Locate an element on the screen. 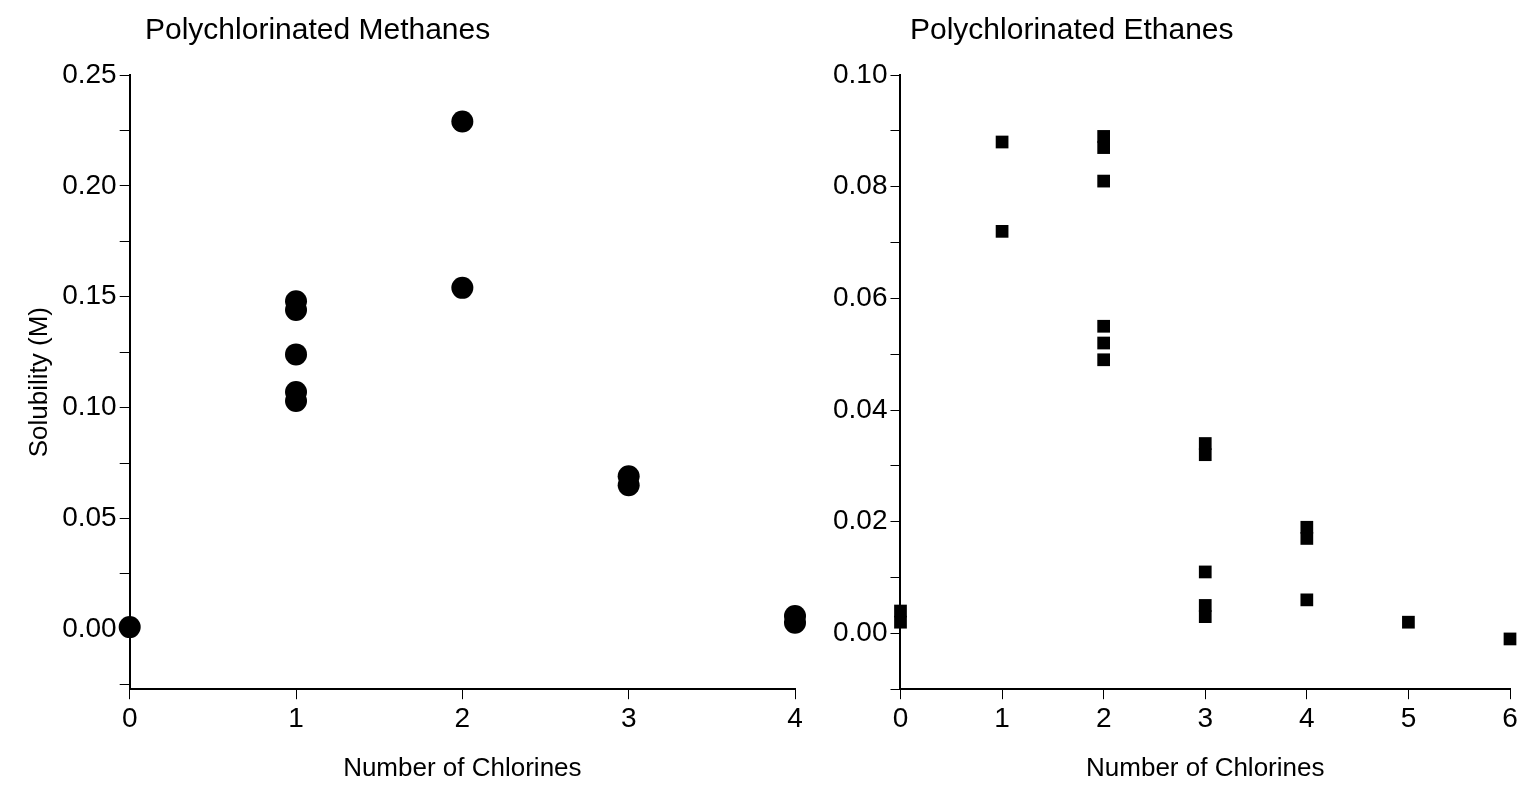  y-tick-label: 0.04 is located at coordinates (860, 408).